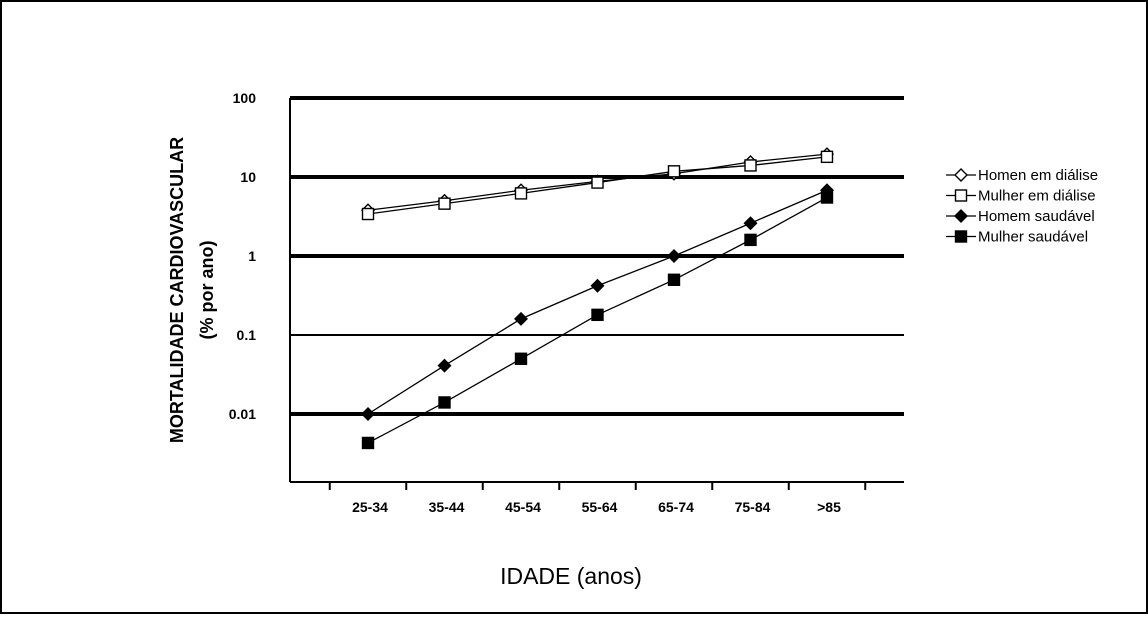  What do you see at coordinates (245, 98) in the screenshot?
I see `y-tick-label: 100` at bounding box center [245, 98].